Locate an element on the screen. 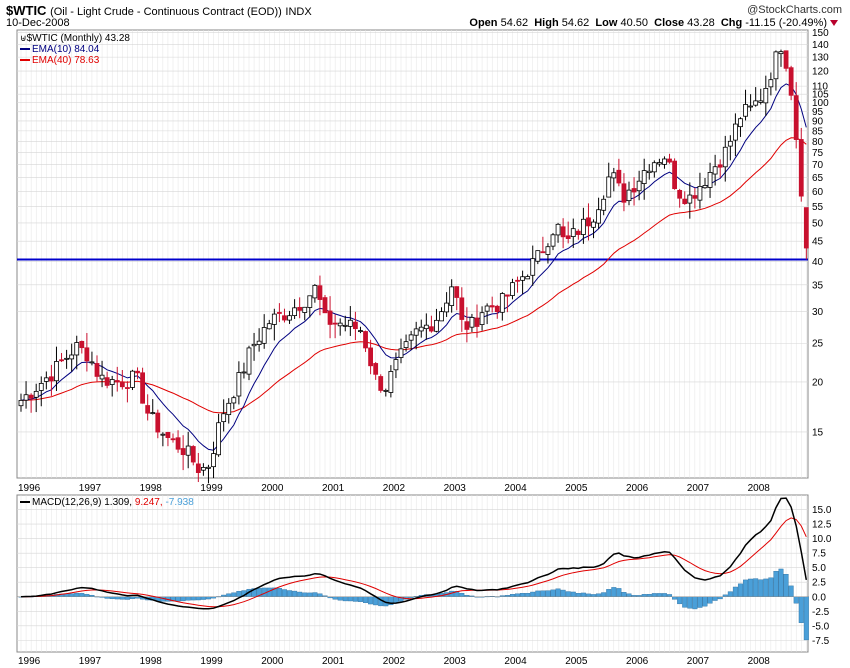 Image resolution: width=850 pixels, height=668 pixels. price-x-label: 2007 is located at coordinates (698, 488).